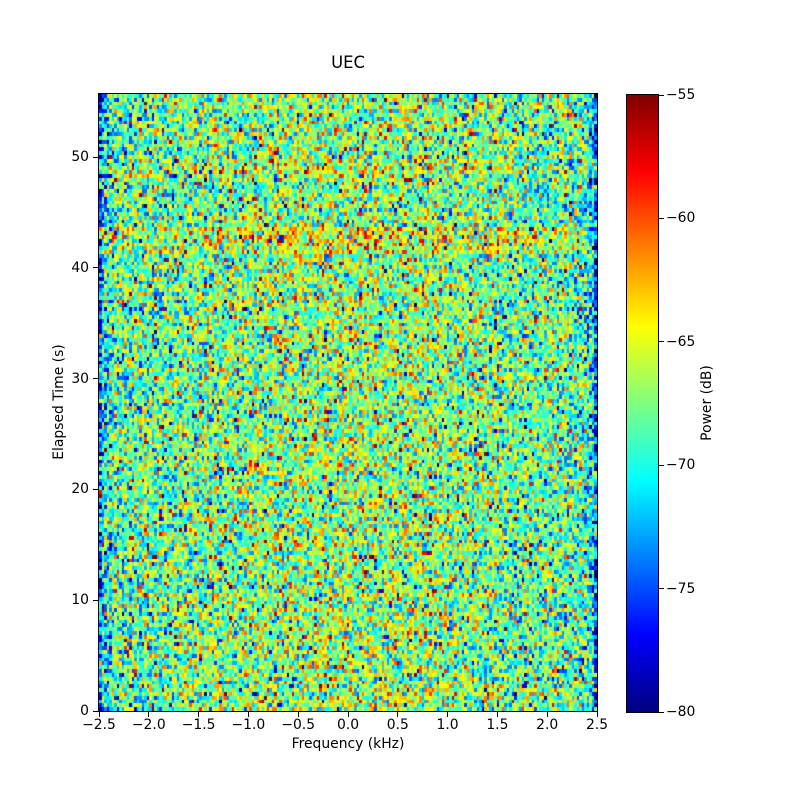  I want to click on colorbar-tick-label: −80, so click(681, 712).